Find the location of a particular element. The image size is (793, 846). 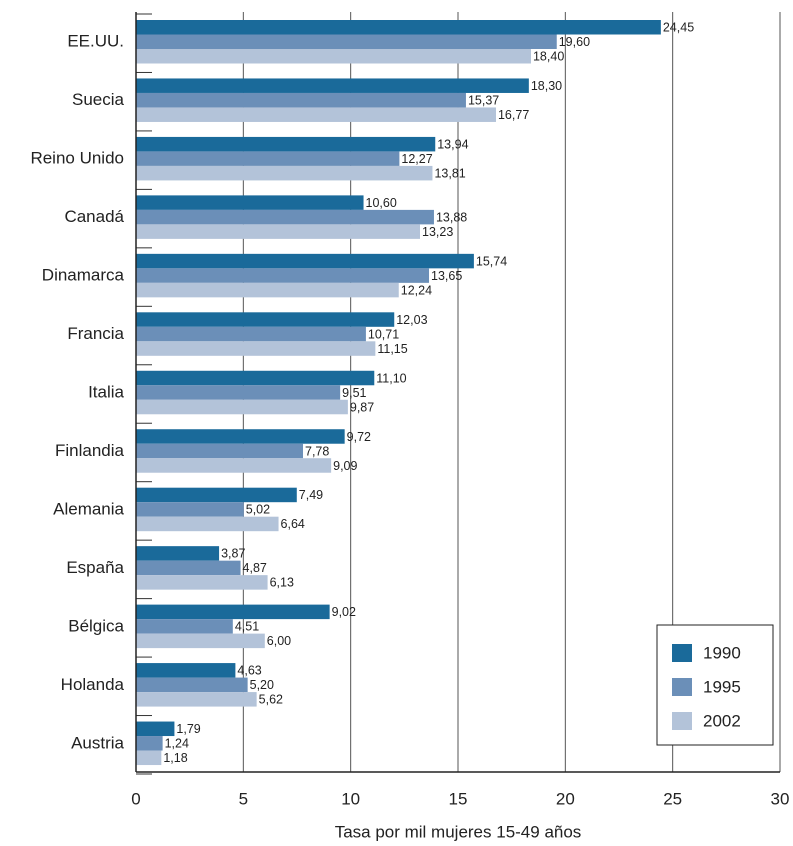

x-tick-label: 15 is located at coordinates (458, 798).